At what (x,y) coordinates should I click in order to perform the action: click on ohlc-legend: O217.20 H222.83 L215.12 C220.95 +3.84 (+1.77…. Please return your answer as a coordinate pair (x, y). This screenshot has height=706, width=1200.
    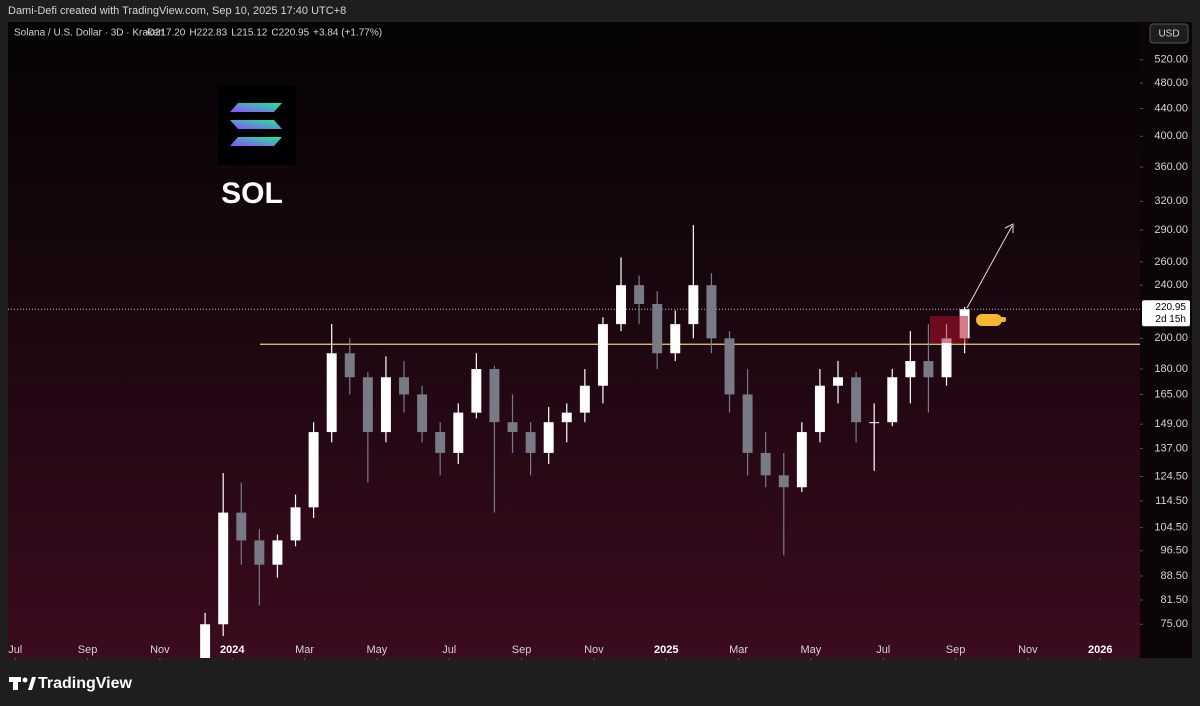
    Looking at the image, I should click on (264, 33).